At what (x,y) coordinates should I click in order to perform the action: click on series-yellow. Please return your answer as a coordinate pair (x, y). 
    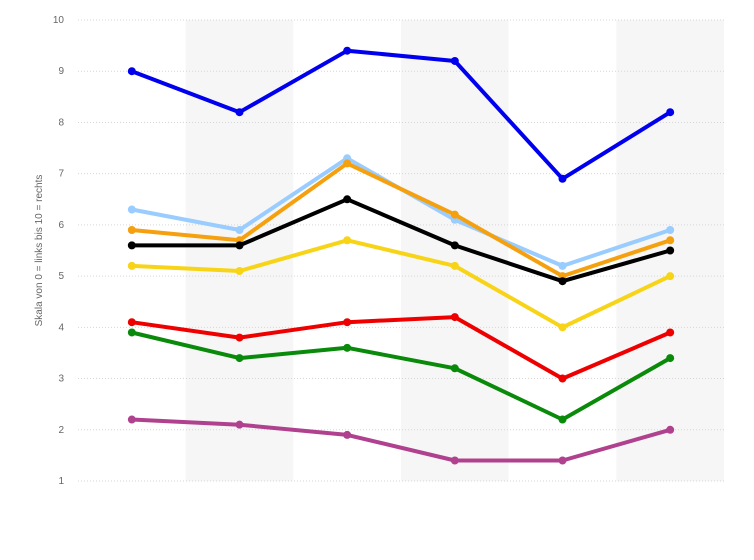
    Looking at the image, I should click on (401, 284).